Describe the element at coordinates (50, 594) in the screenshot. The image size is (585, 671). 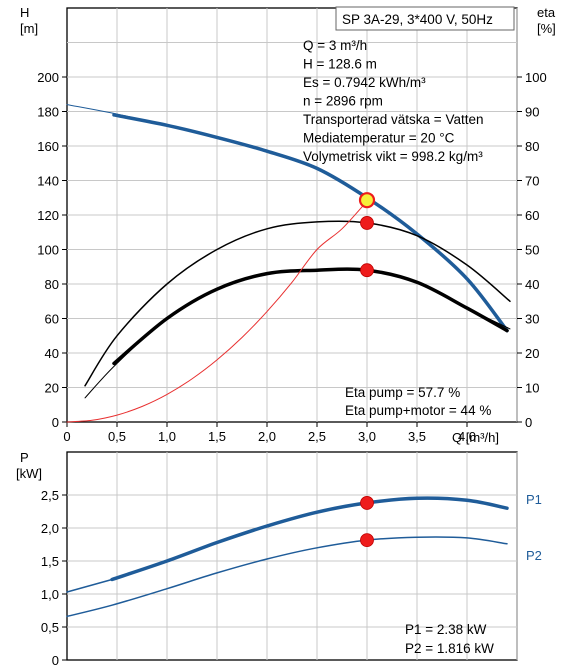
I see `bottom-y-tick-label: 1,0` at that location.